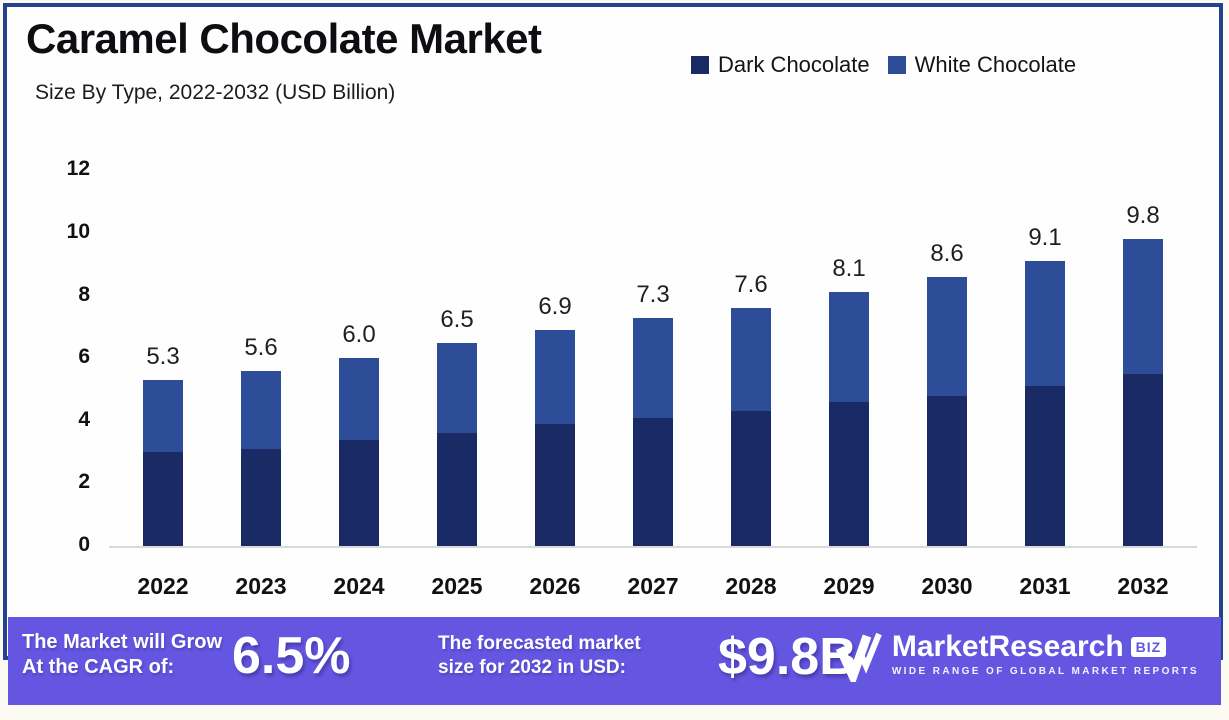 The width and height of the screenshot is (1229, 720). Describe the element at coordinates (84, 357) in the screenshot. I see `y-axis-tick-label: 6` at that location.